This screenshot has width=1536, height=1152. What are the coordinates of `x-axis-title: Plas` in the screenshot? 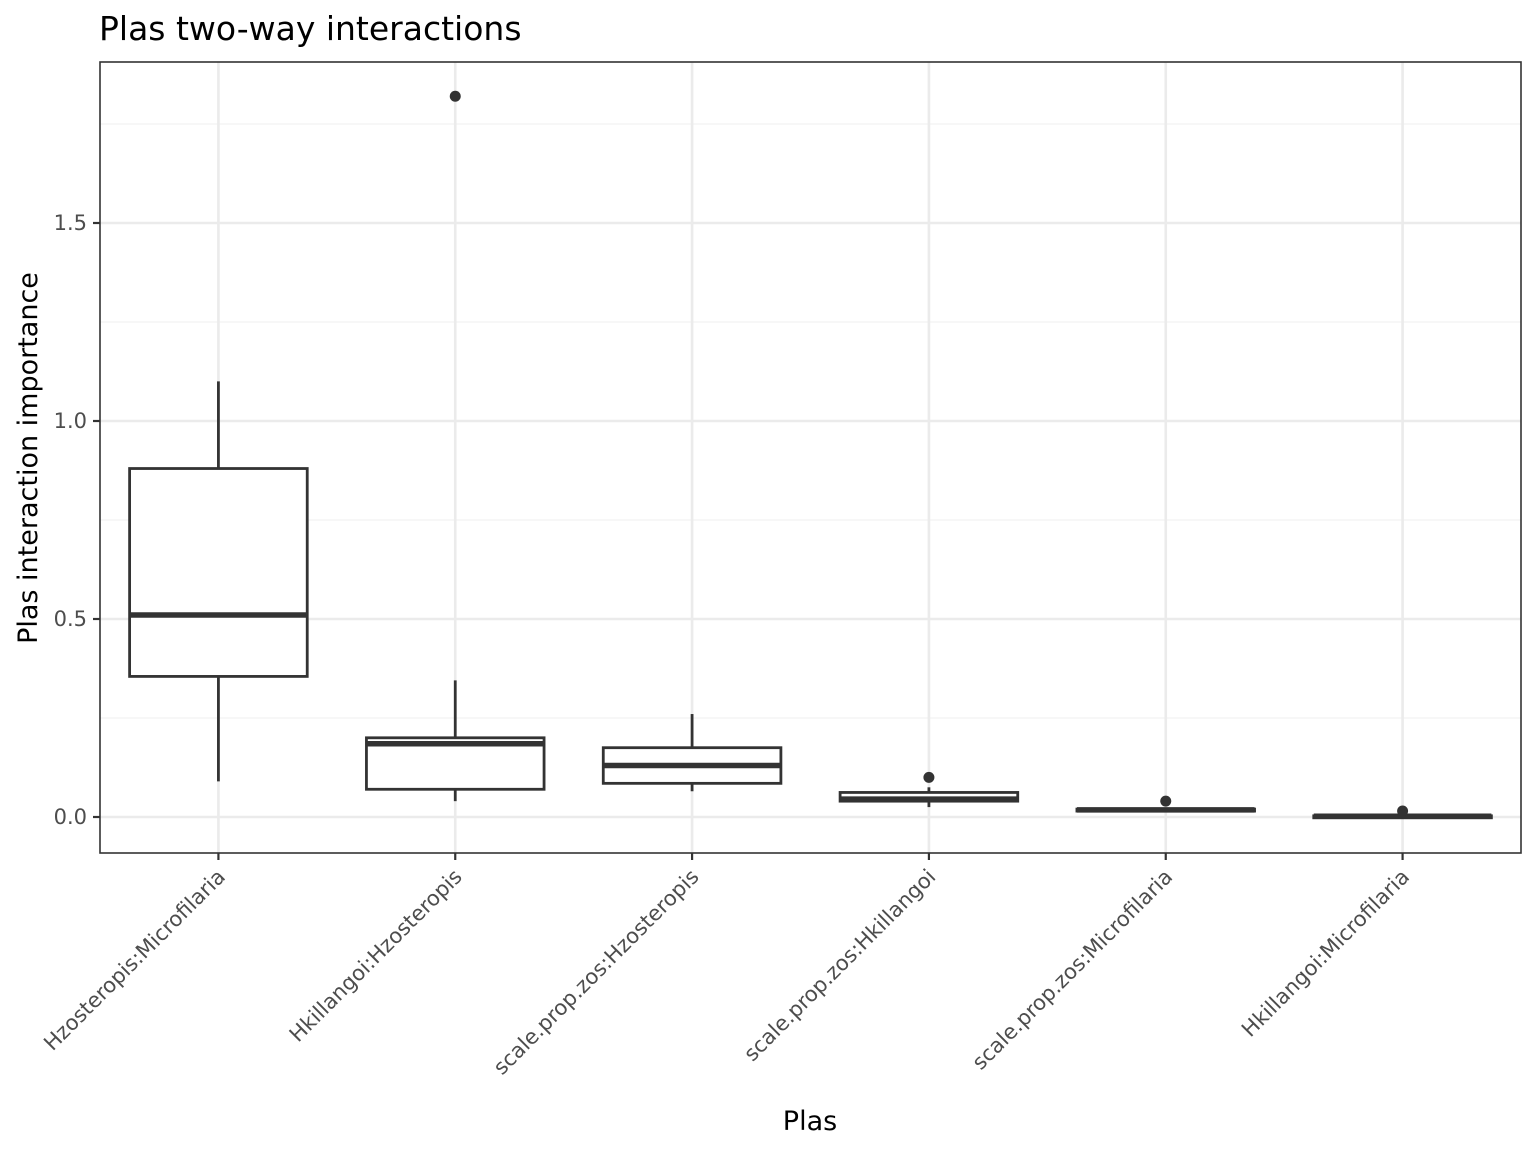 It's located at (810, 1121).